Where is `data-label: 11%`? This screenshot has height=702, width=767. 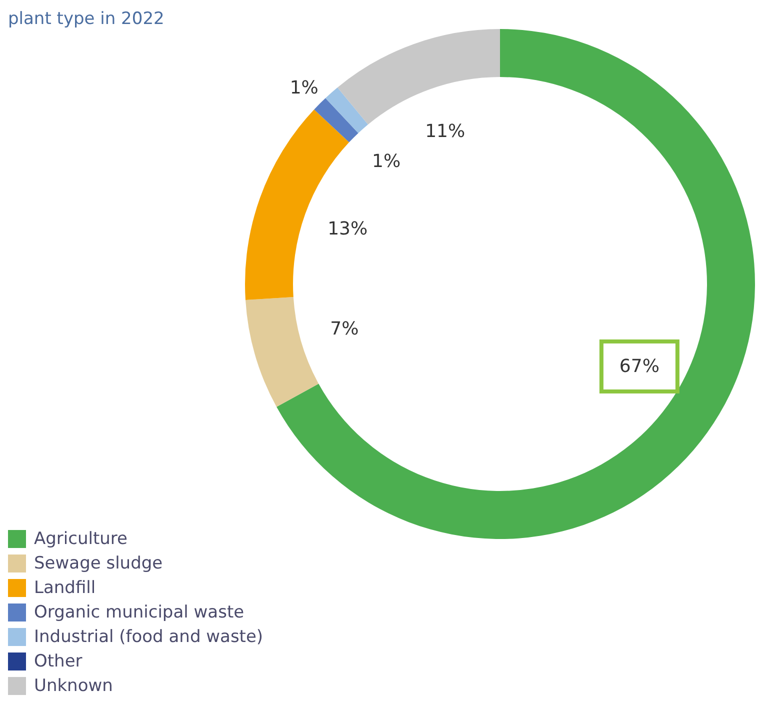
data-label: 11% is located at coordinates (445, 131).